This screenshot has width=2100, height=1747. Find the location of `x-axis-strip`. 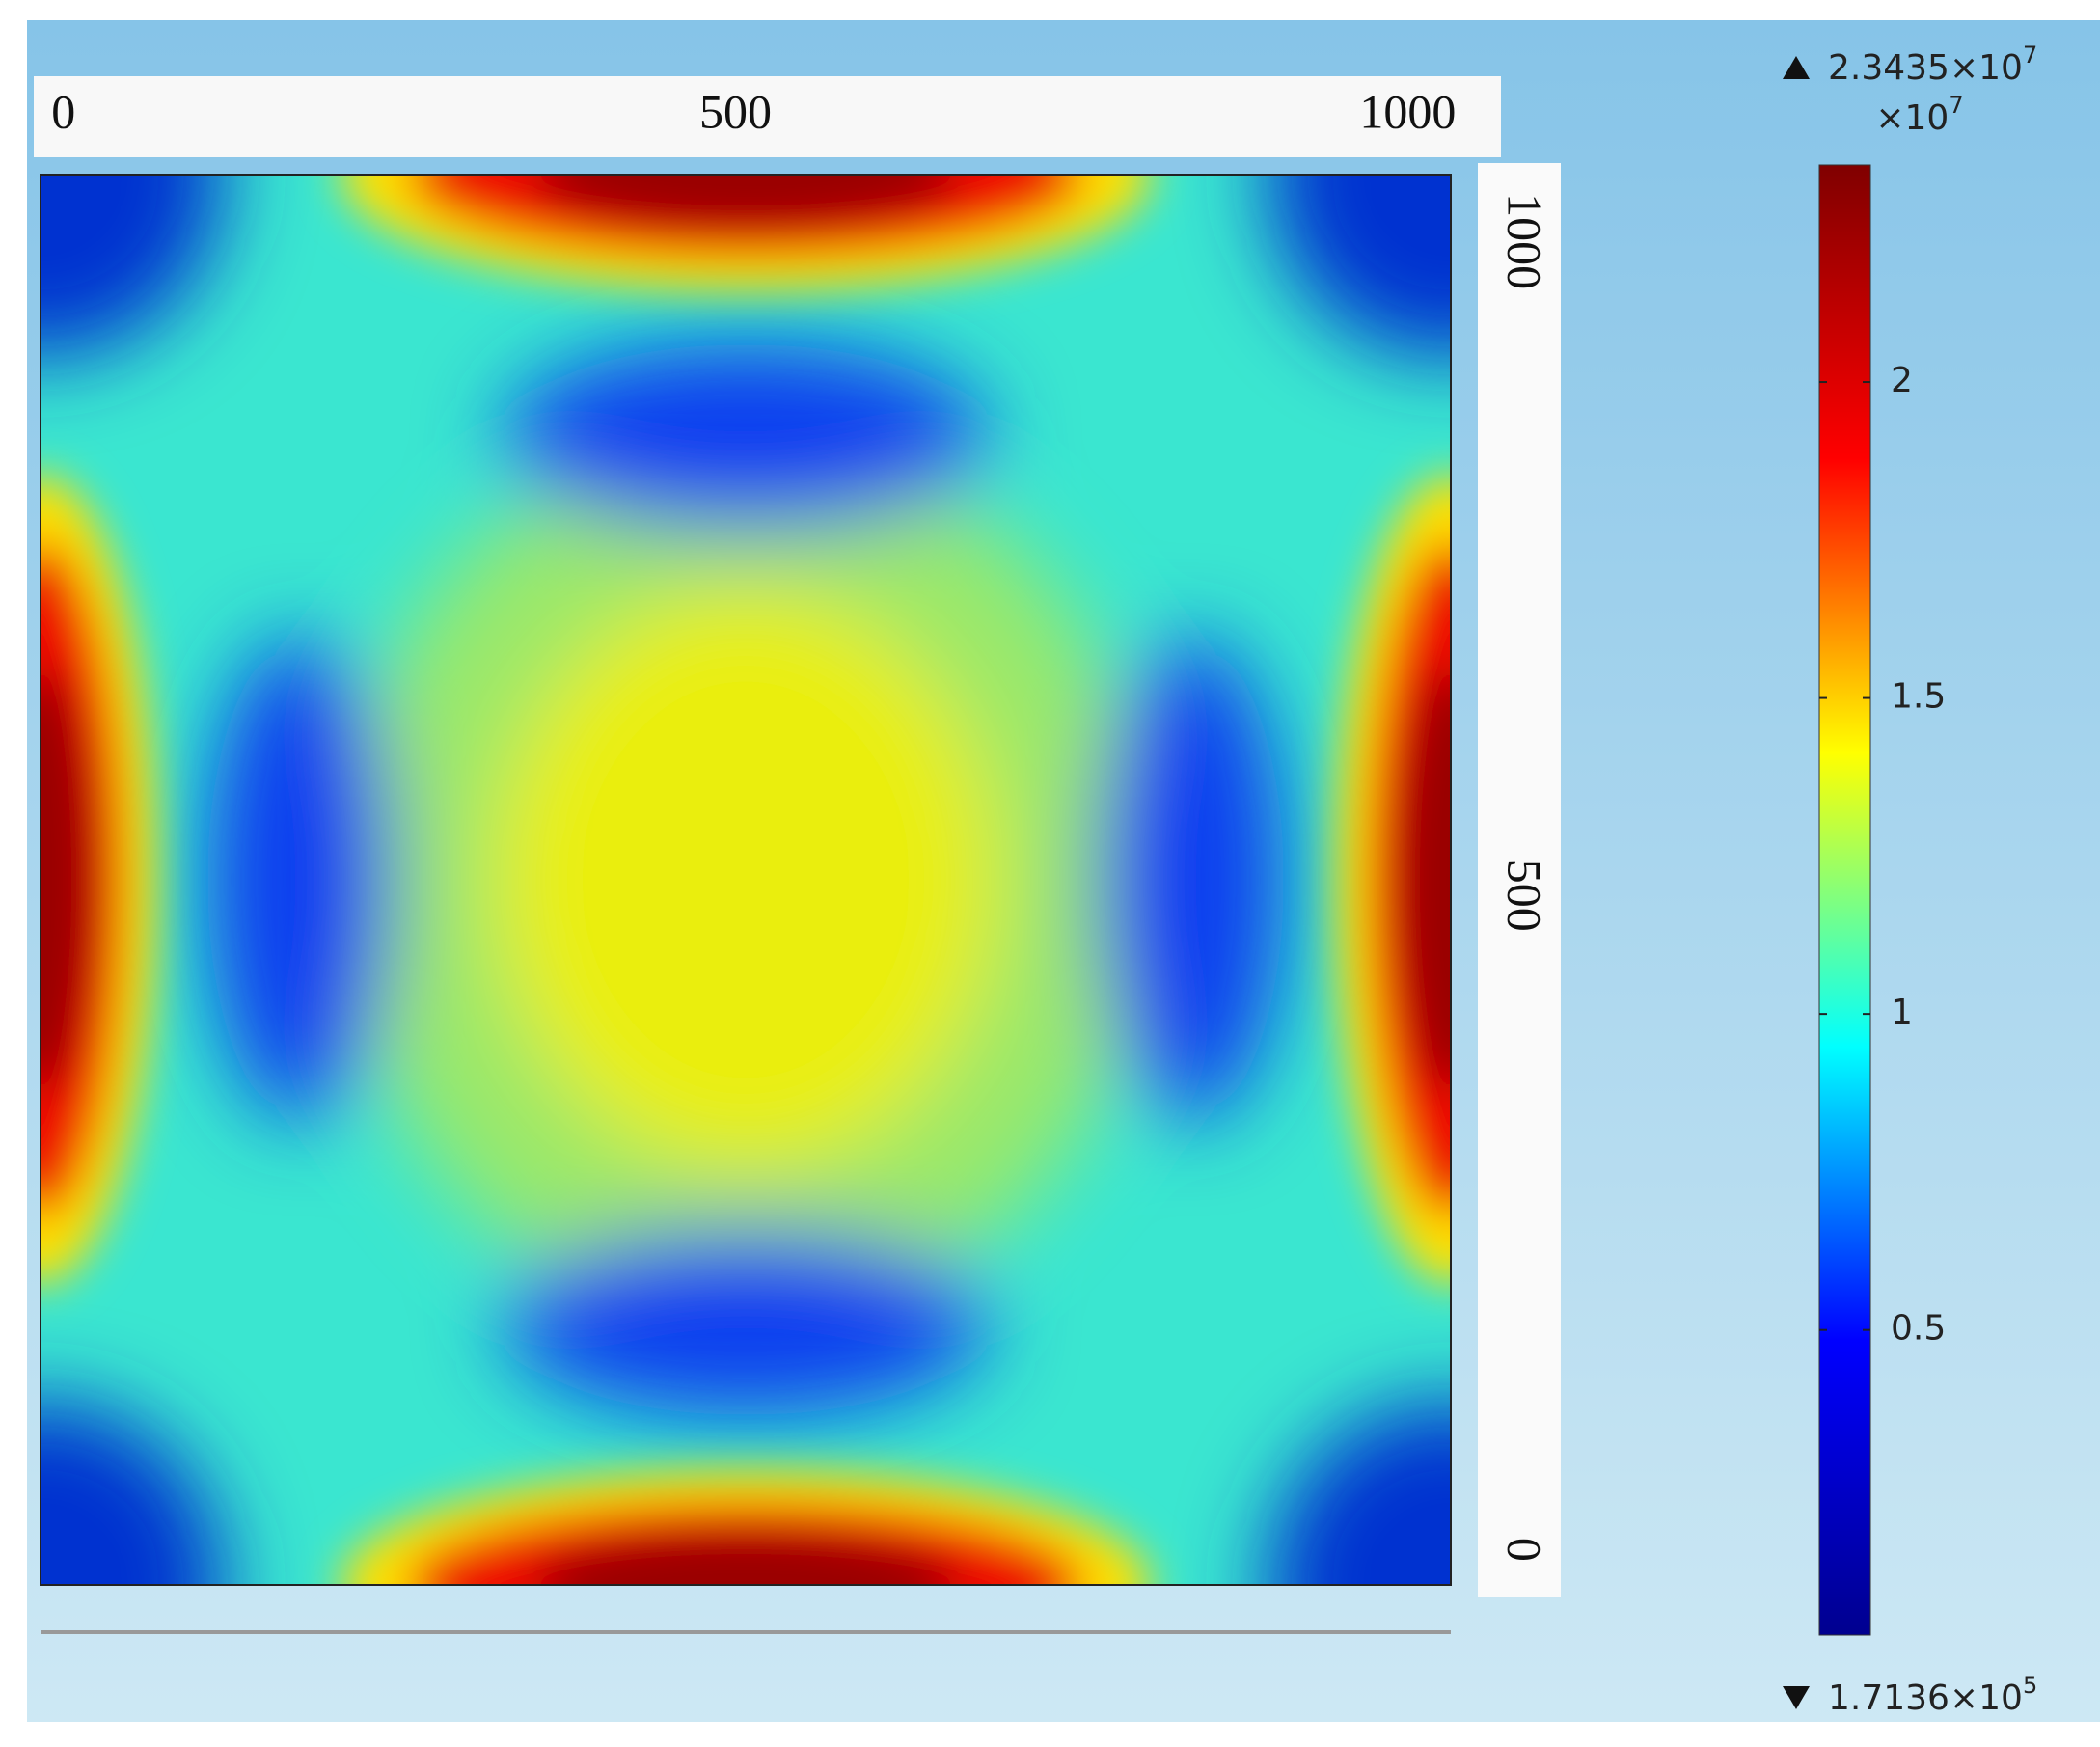

x-axis-strip is located at coordinates (767, 116).